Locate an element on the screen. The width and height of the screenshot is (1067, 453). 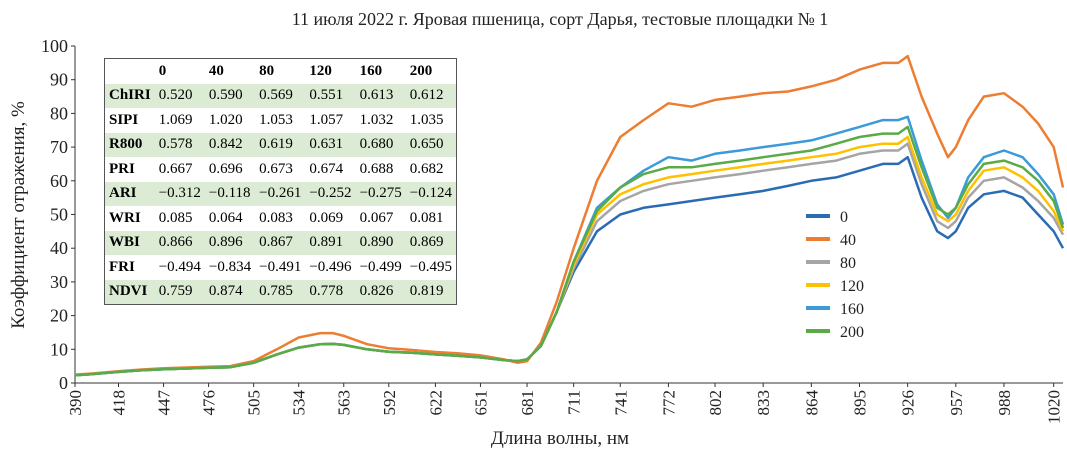
row-header: FRI is located at coordinates (122, 266).